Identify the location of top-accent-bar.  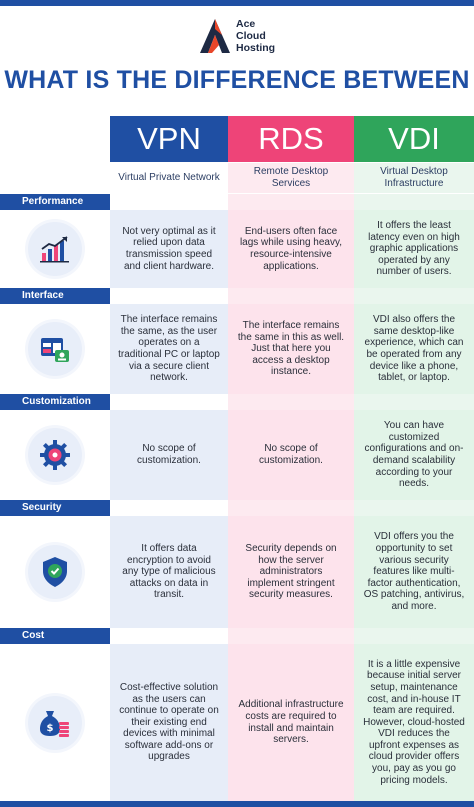
(237, 3).